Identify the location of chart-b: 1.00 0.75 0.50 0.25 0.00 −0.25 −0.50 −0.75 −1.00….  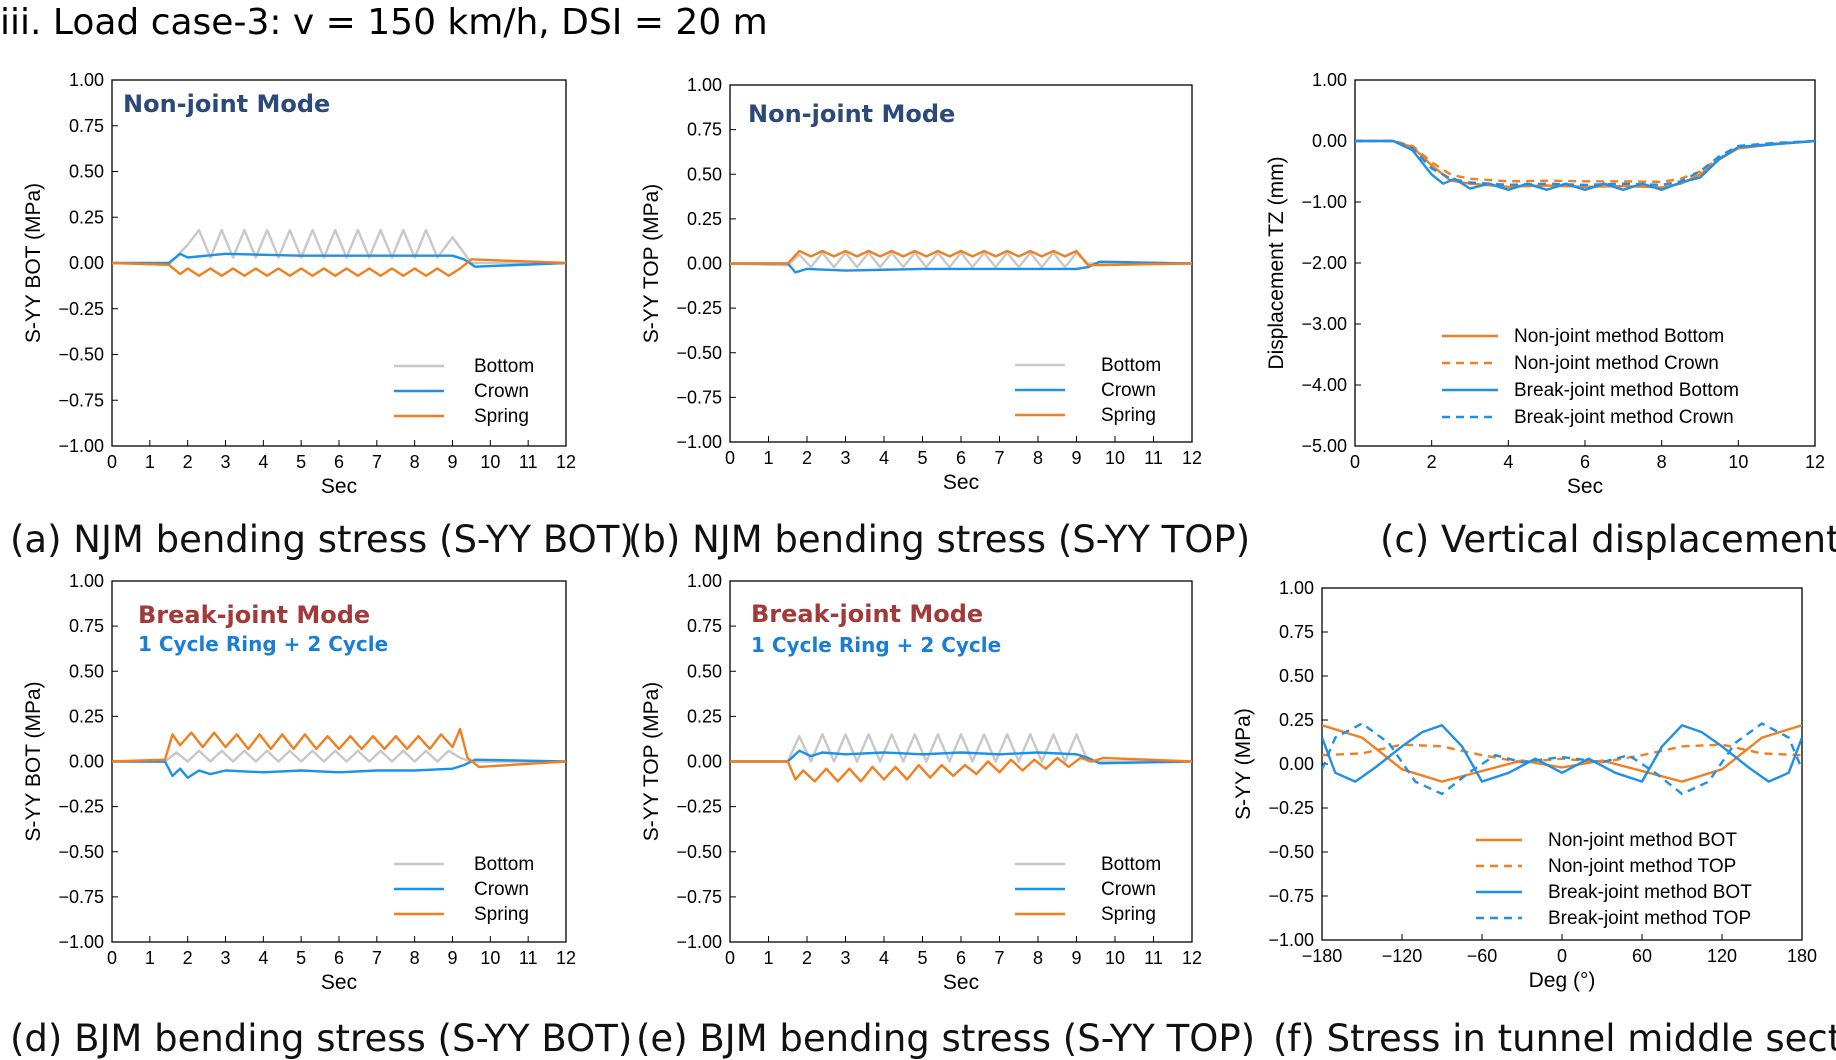
(921, 284).